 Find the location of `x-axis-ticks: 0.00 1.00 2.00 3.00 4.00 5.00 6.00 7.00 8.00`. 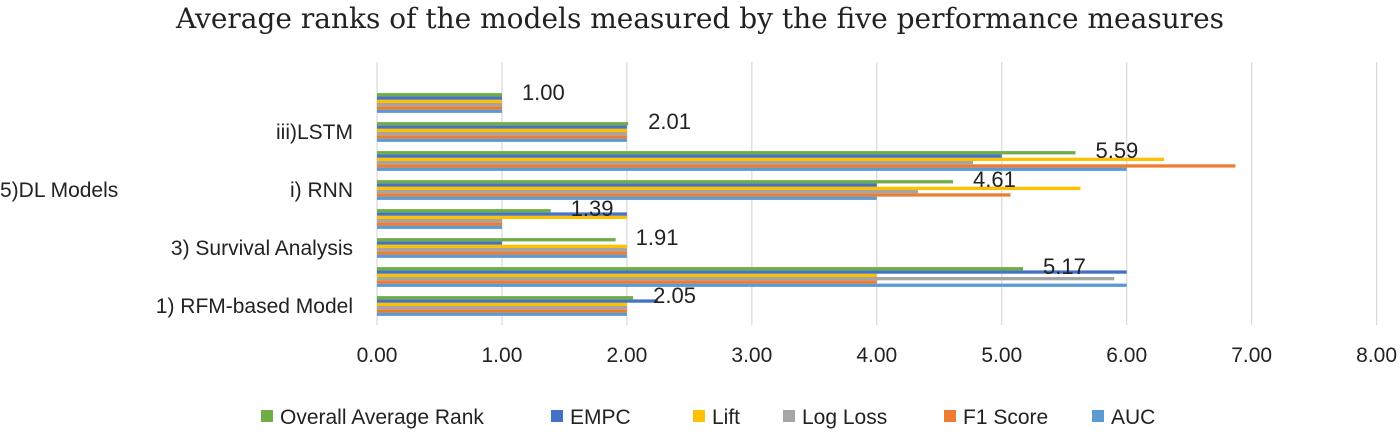

x-axis-ticks: 0.00 1.00 2.00 3.00 4.00 5.00 6.00 7.00 8.00 is located at coordinates (877, 355).